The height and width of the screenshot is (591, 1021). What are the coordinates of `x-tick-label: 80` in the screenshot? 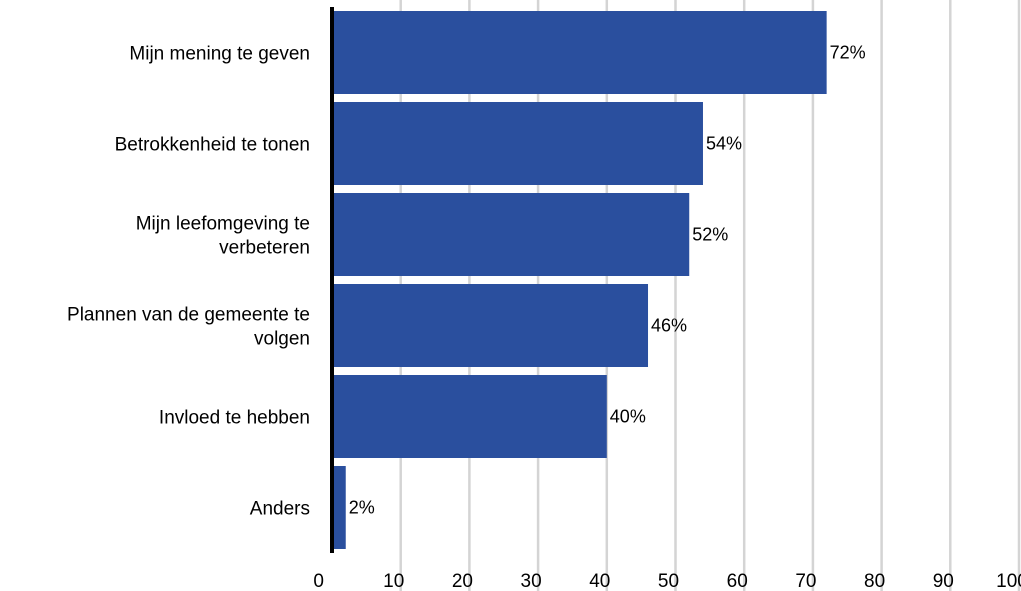 It's located at (874, 581).